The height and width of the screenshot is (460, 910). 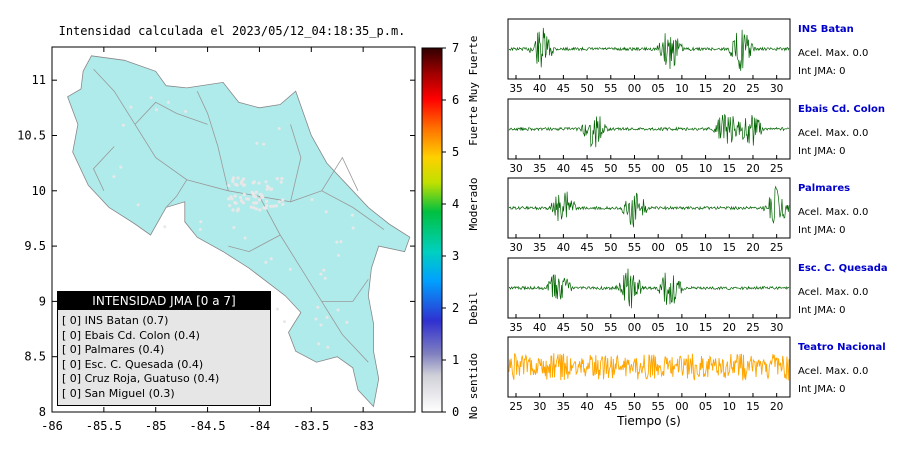 What do you see at coordinates (260, 426) in the screenshot?
I see `x-tick-label: -84` at bounding box center [260, 426].